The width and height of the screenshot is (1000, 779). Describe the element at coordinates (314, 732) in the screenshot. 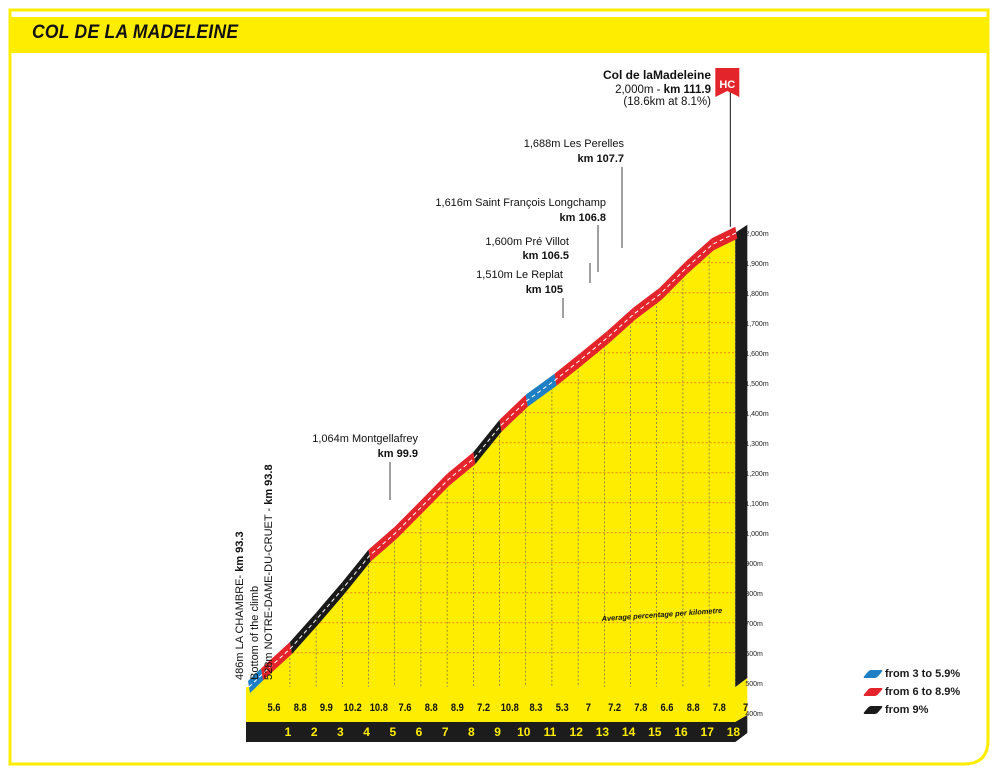

I see `km-label: 2` at that location.